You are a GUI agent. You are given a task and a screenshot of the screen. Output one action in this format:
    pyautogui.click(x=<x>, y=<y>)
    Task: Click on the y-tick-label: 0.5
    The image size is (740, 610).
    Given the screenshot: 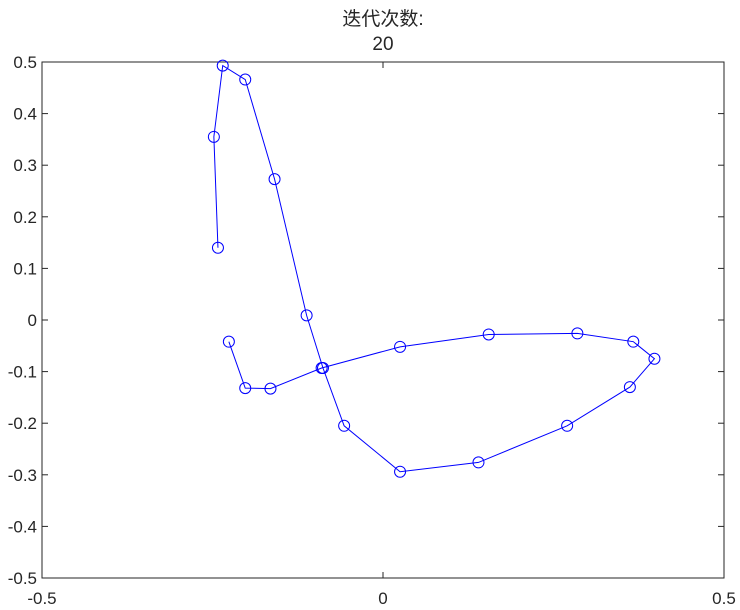 What is the action you would take?
    pyautogui.click(x=25, y=62)
    